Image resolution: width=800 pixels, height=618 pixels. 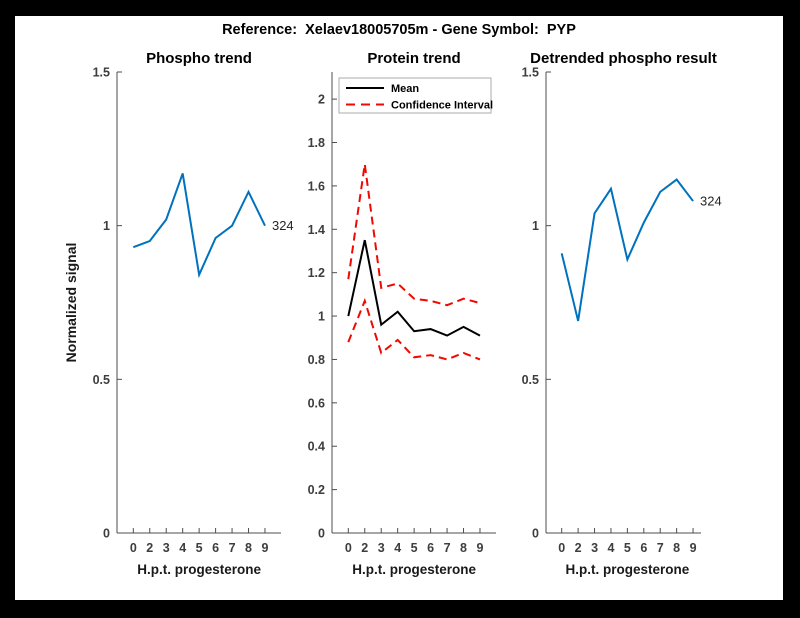 I want to click on y-tick-label: 0.4, so click(x=316, y=447).